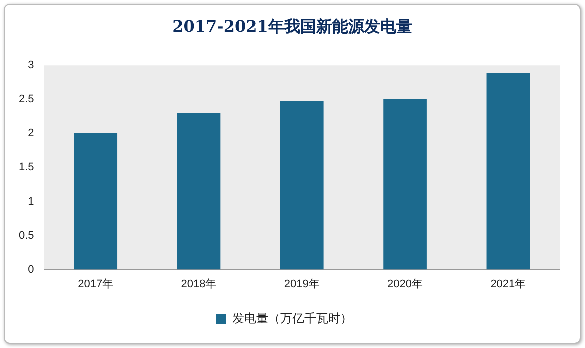 The width and height of the screenshot is (585, 348). Describe the element at coordinates (292, 318) in the screenshot. I see `legend-label: 发电量（万亿千瓦时）` at that location.